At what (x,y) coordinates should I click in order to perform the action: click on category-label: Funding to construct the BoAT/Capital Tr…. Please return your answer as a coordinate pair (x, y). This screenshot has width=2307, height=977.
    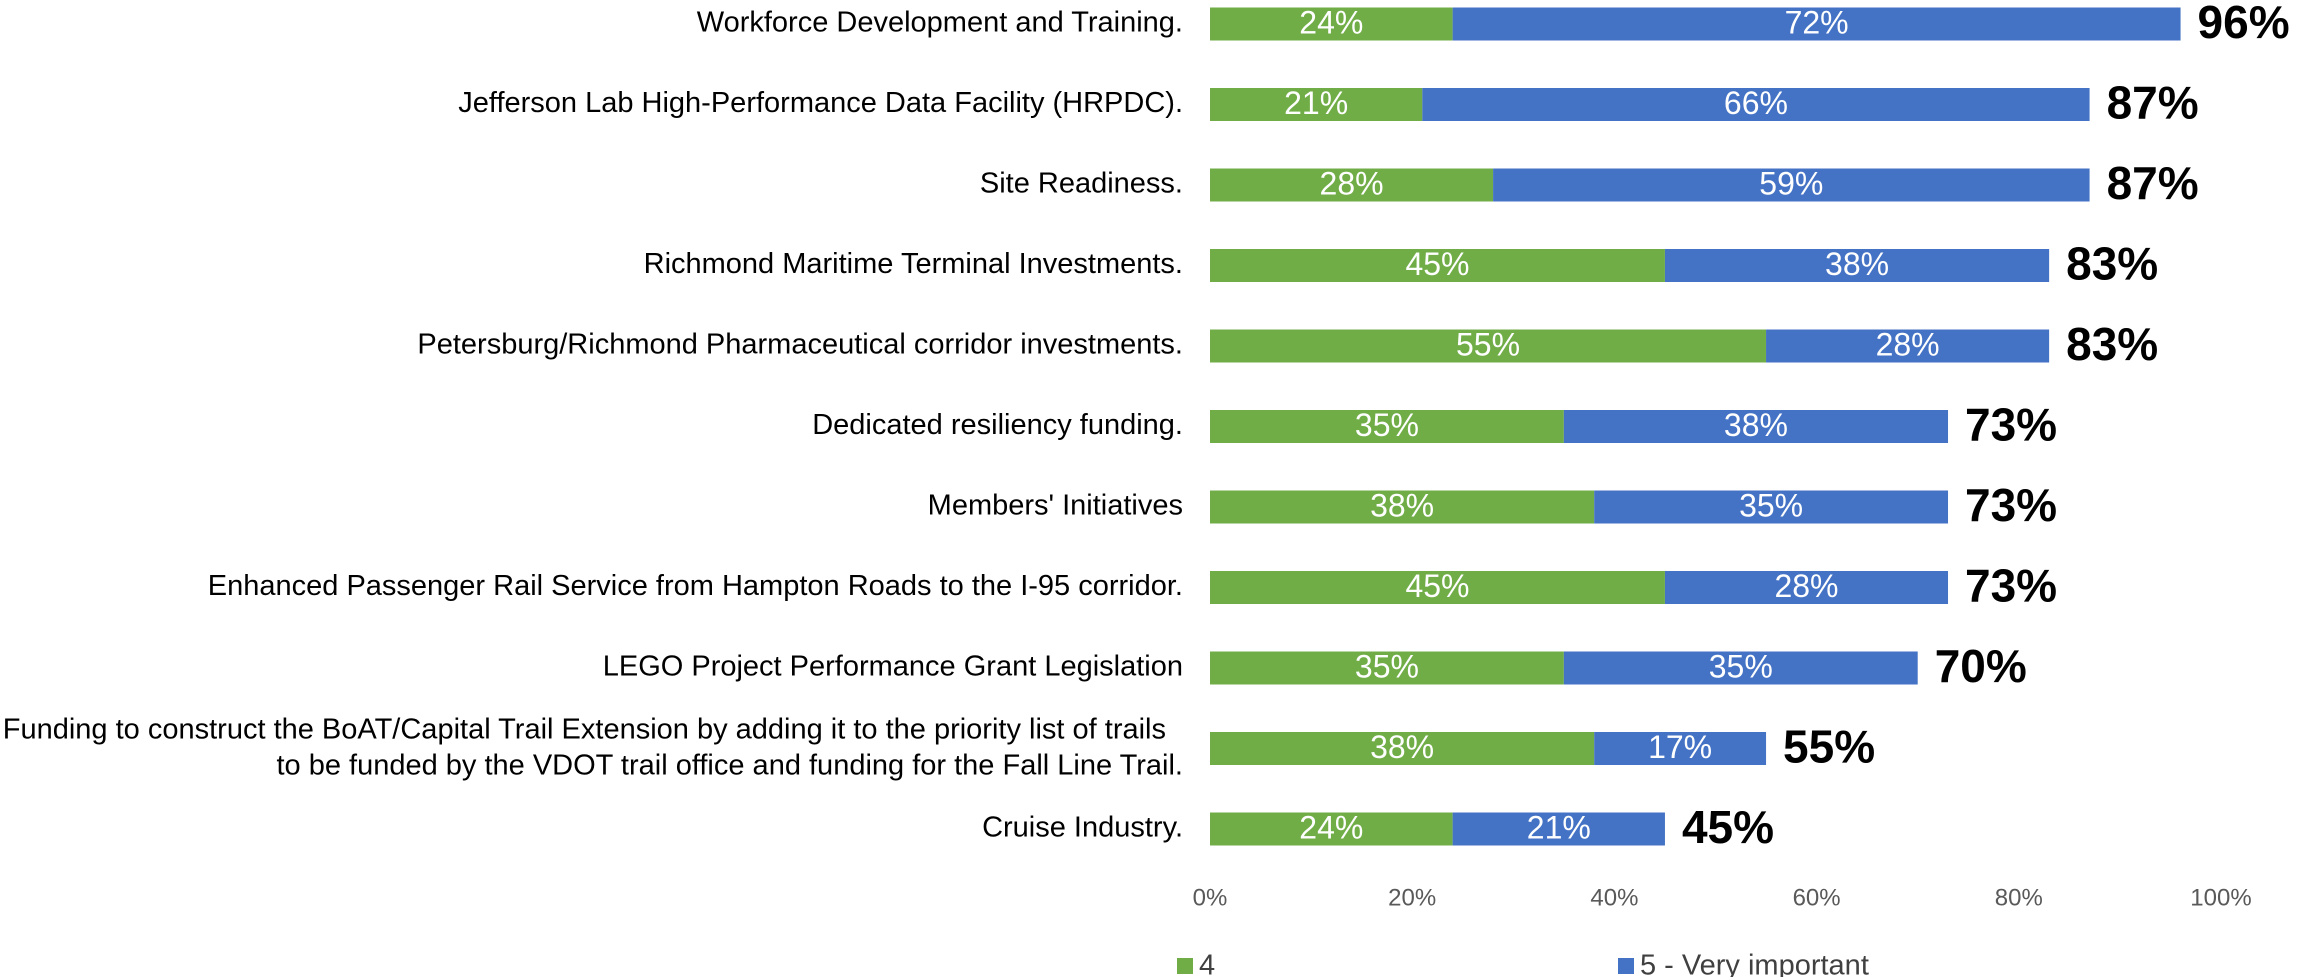
    Looking at the image, I should click on (593, 747).